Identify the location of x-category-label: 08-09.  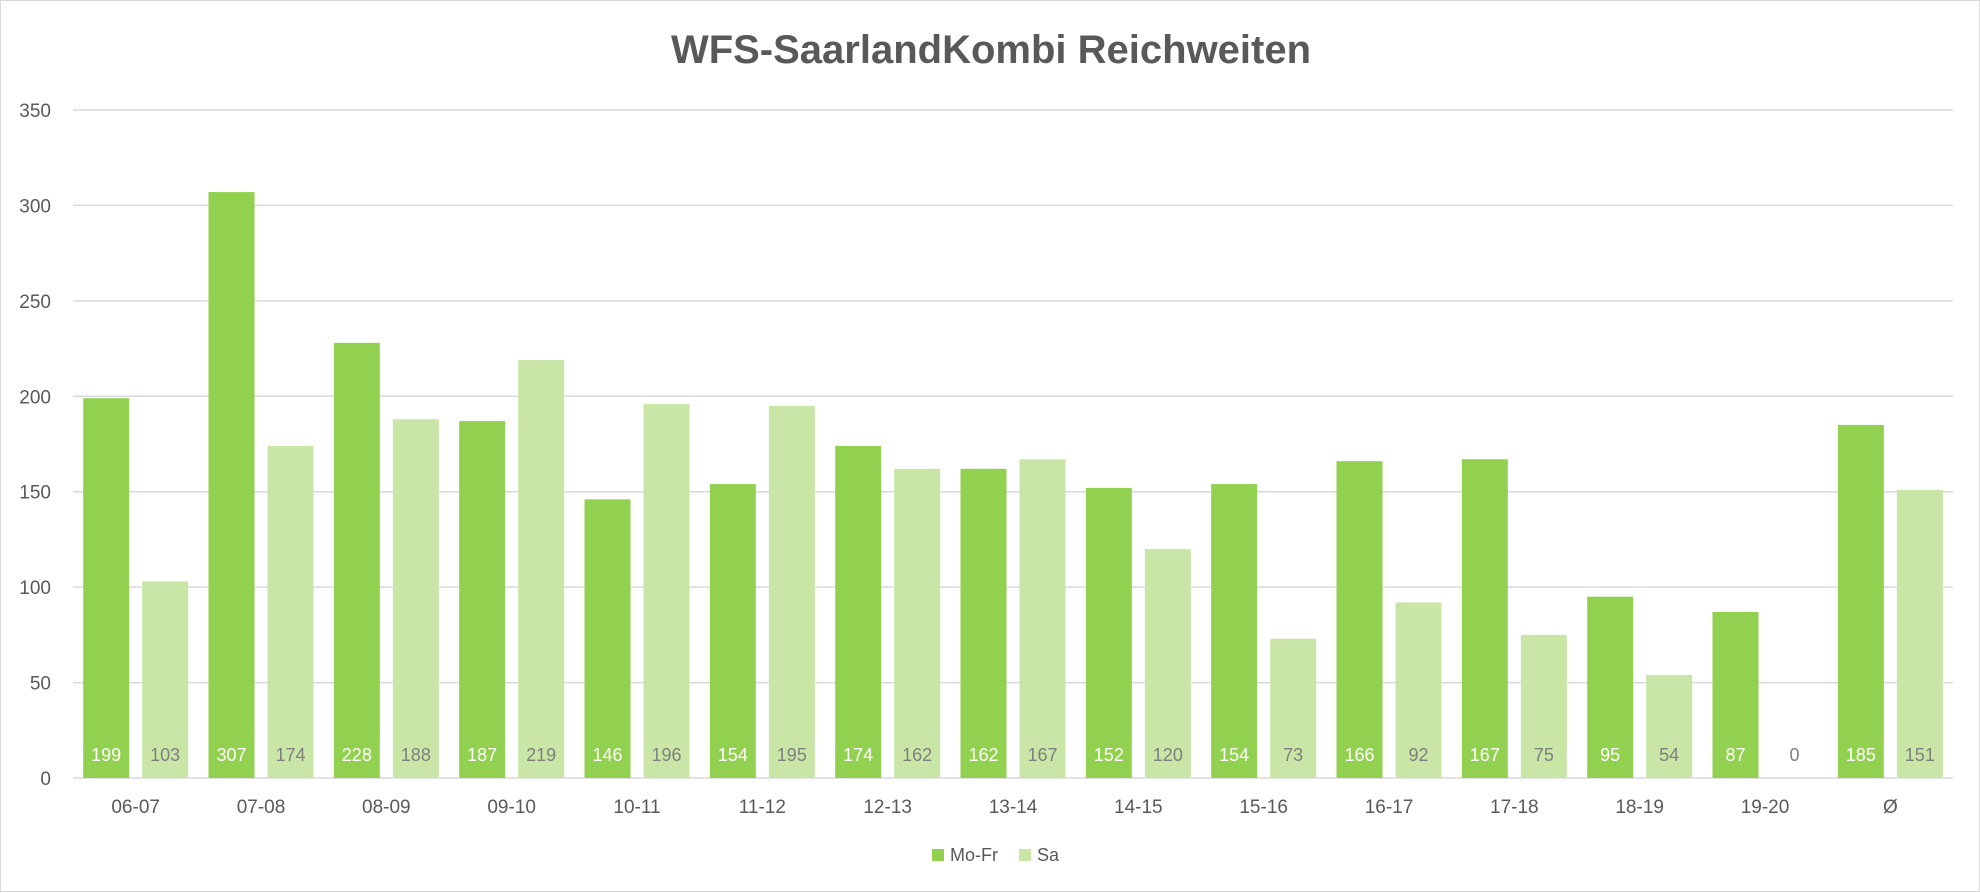
(386, 807).